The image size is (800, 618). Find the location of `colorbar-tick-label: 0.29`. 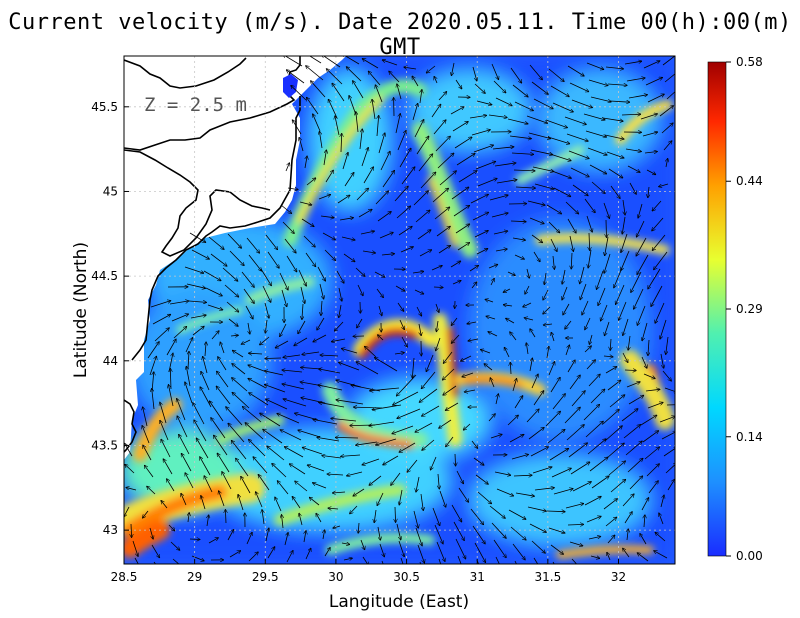

colorbar-tick-label: 0.29 is located at coordinates (749, 309).